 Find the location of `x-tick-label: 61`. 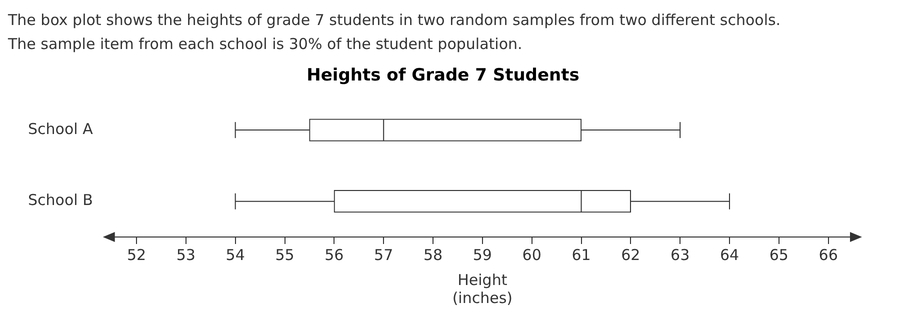

x-tick-label: 61 is located at coordinates (581, 255).